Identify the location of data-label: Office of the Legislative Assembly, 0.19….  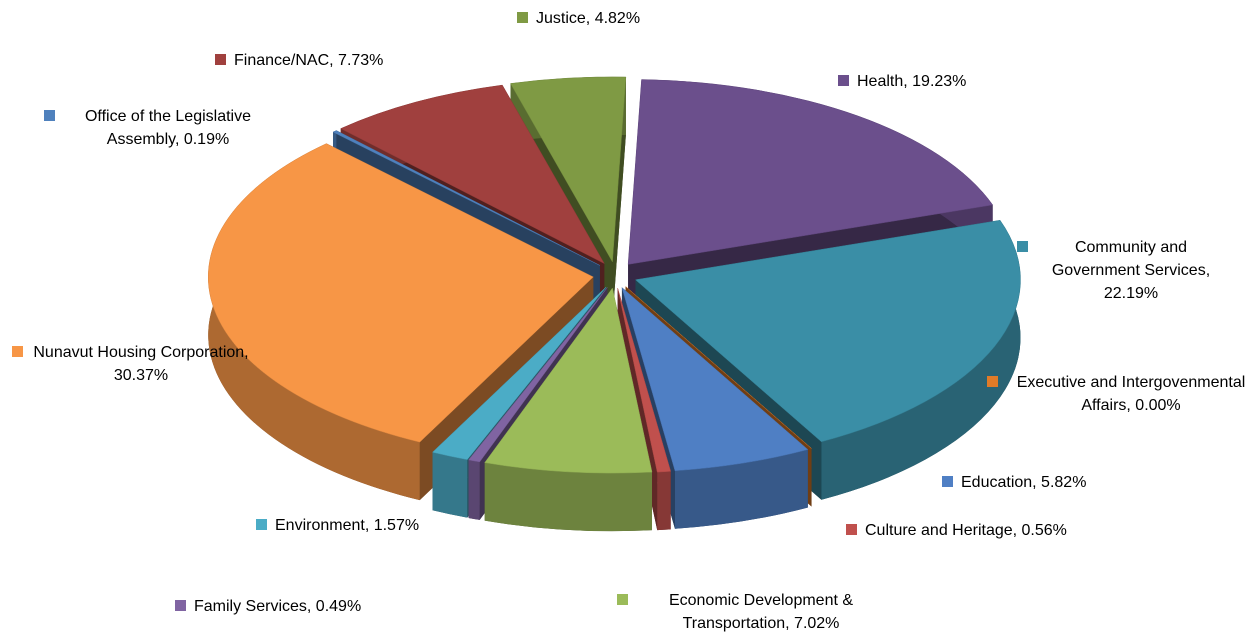
(158, 128).